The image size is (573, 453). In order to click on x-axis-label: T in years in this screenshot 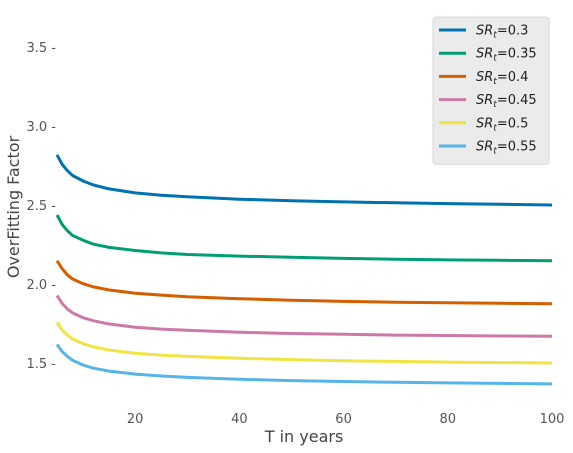, I will do `click(304, 436)`.